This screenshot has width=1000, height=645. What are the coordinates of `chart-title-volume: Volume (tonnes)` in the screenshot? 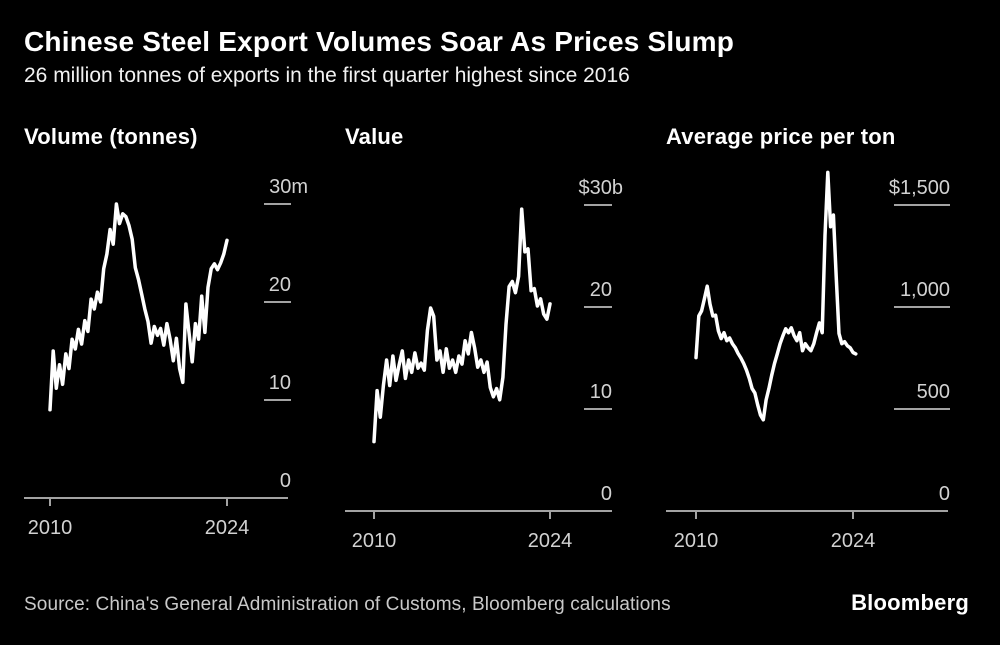 It's located at (111, 137).